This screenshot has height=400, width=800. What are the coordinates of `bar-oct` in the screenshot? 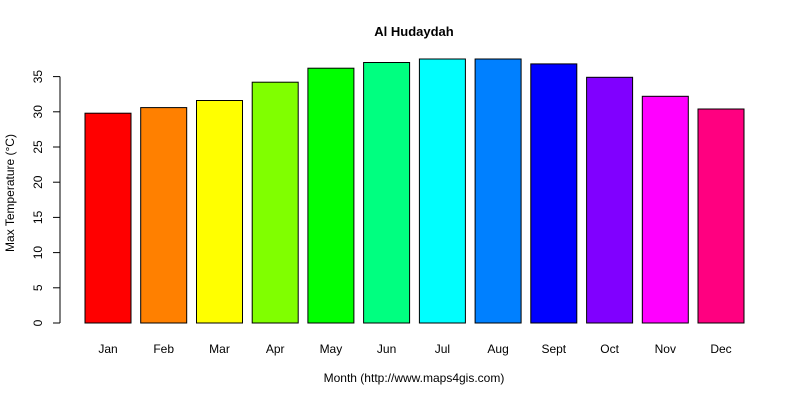 It's located at (610, 200).